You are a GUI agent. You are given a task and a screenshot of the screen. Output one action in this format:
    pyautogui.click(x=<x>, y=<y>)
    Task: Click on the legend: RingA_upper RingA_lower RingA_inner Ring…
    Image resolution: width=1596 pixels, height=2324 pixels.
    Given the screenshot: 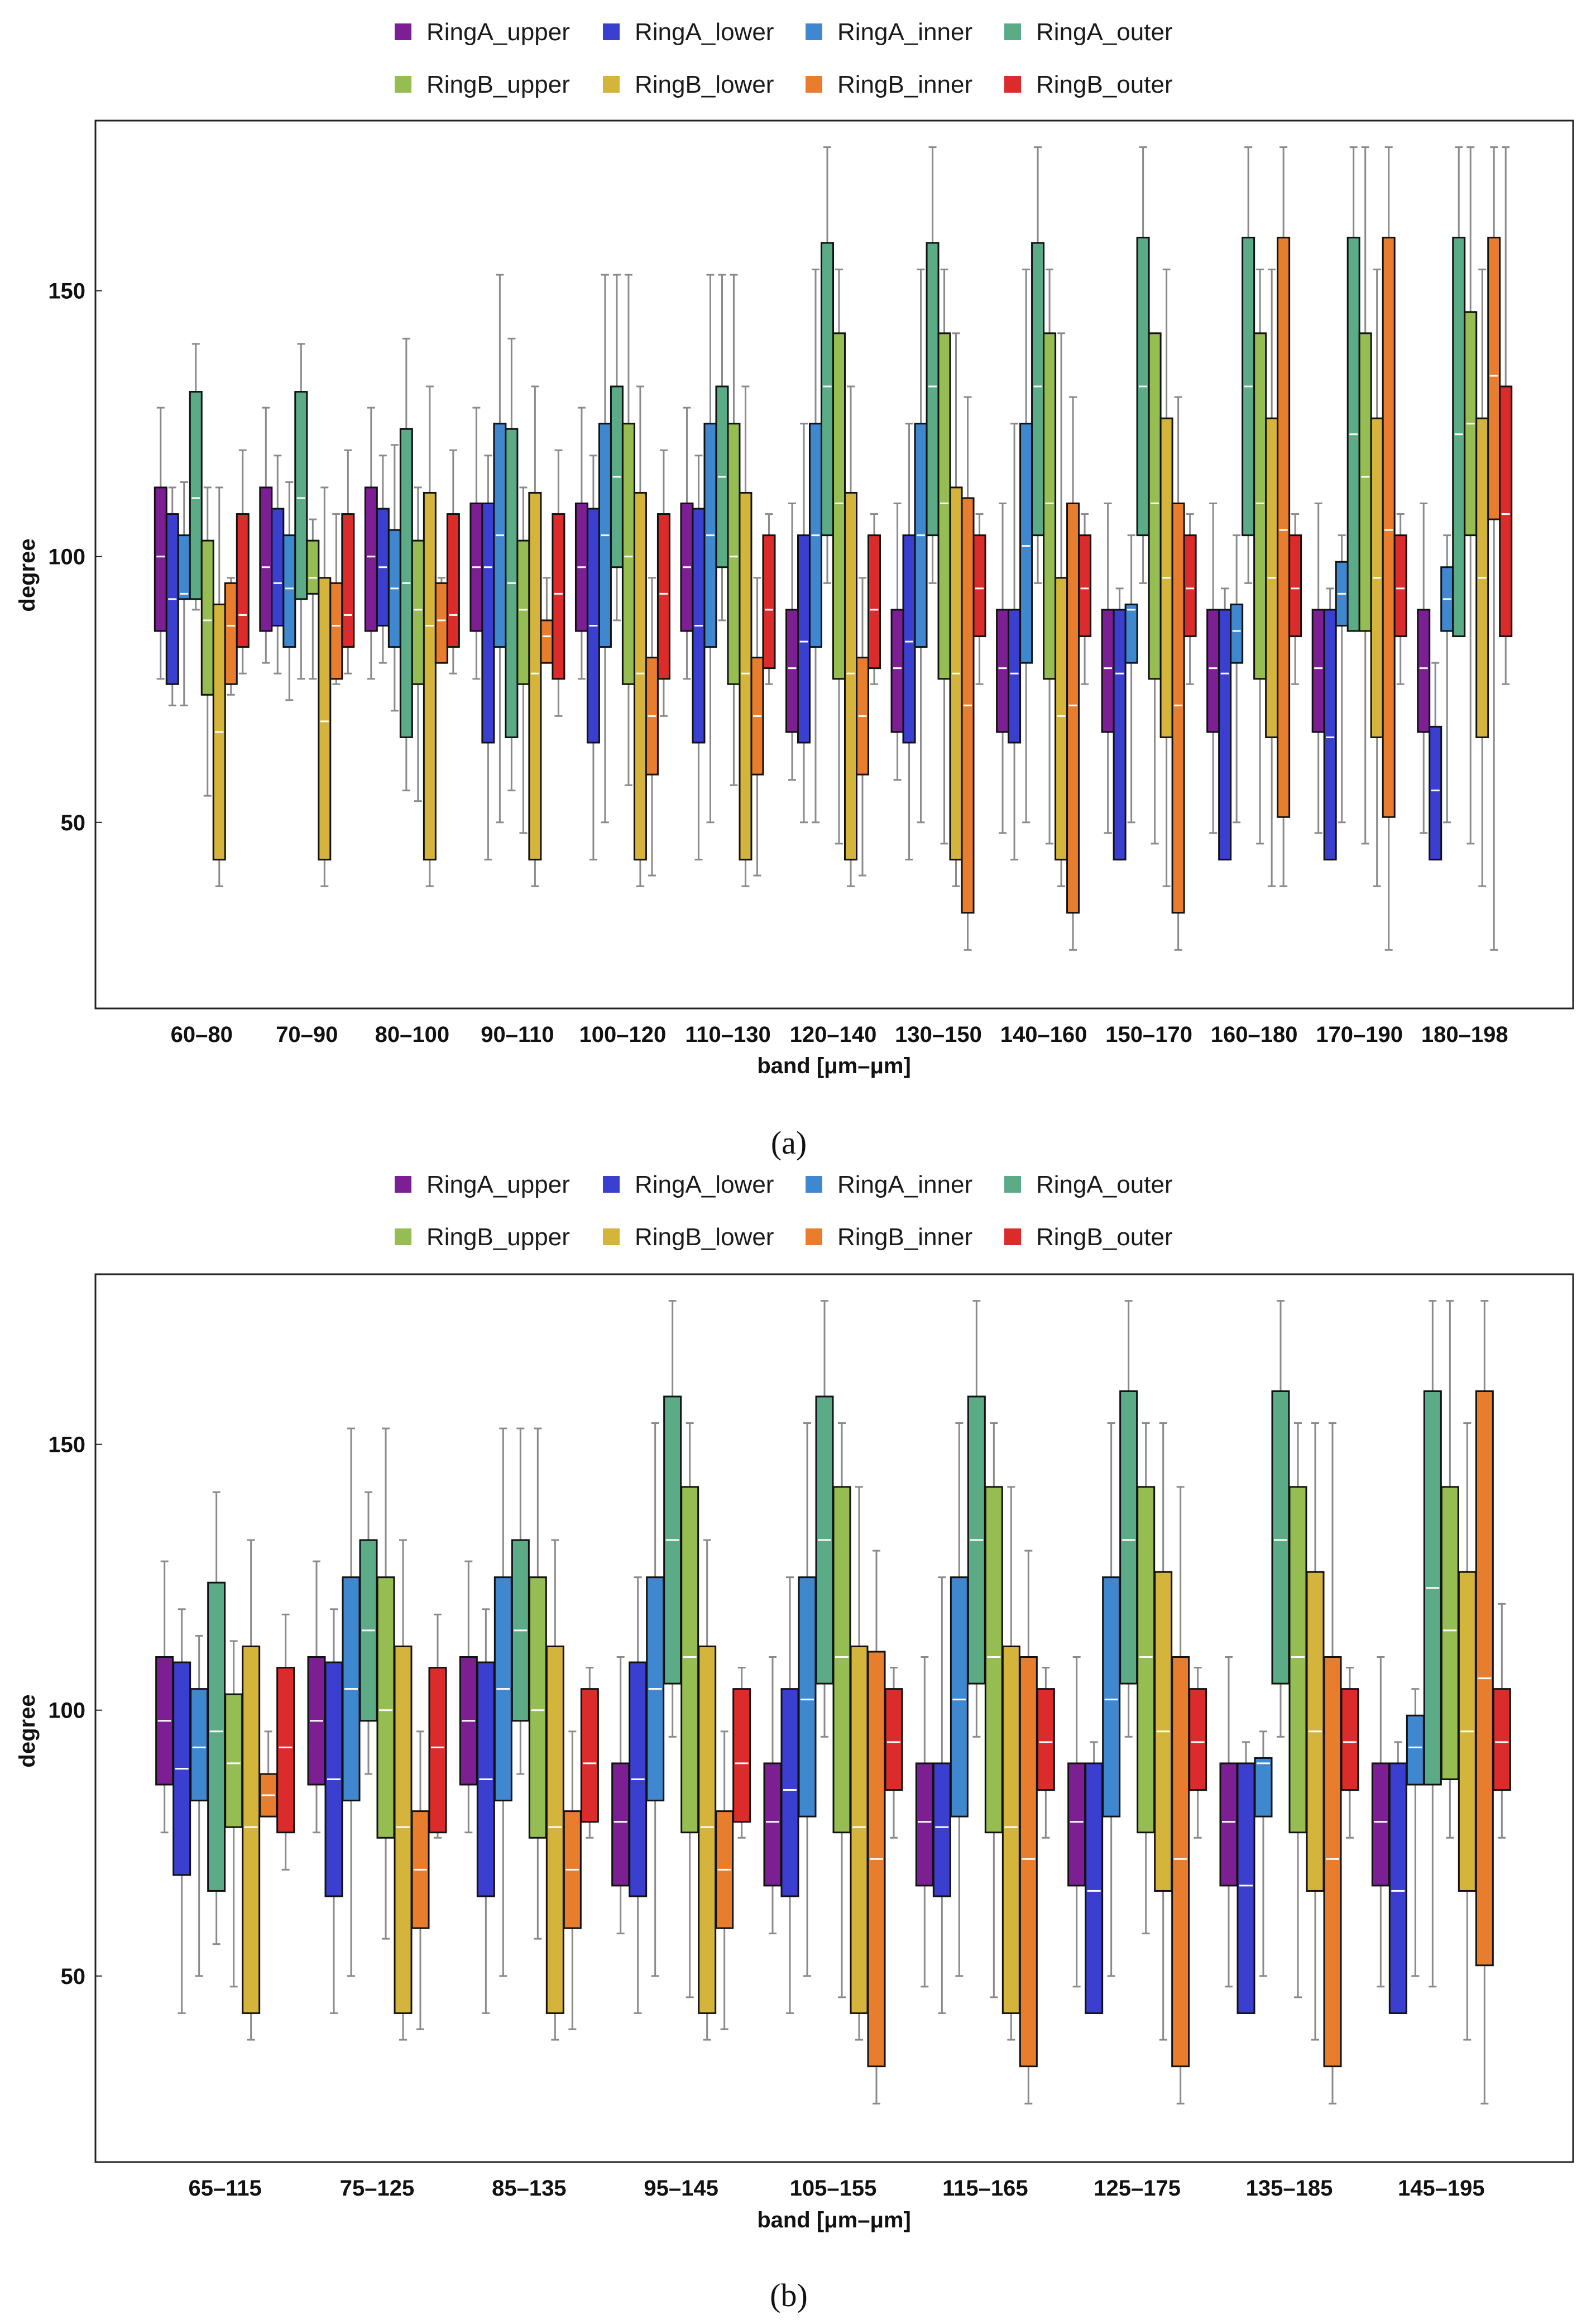 What is the action you would take?
    pyautogui.click(x=784, y=1211)
    